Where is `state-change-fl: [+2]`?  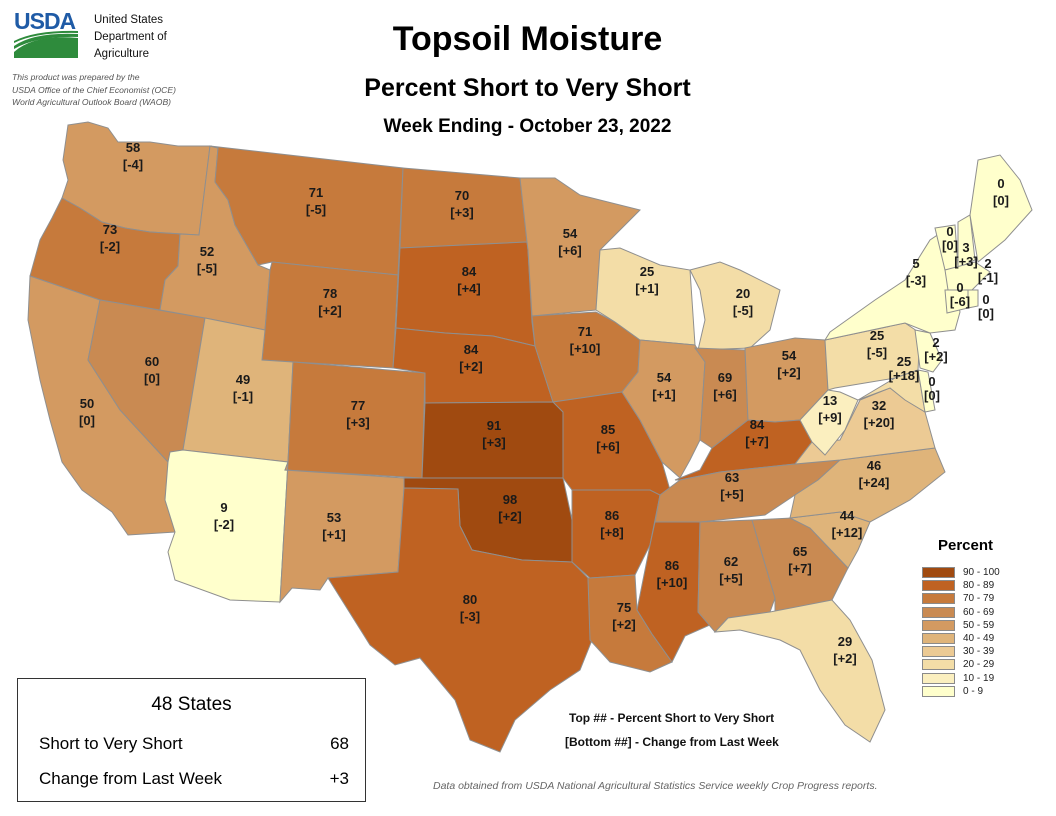
state-change-fl: [+2] is located at coordinates (844, 658).